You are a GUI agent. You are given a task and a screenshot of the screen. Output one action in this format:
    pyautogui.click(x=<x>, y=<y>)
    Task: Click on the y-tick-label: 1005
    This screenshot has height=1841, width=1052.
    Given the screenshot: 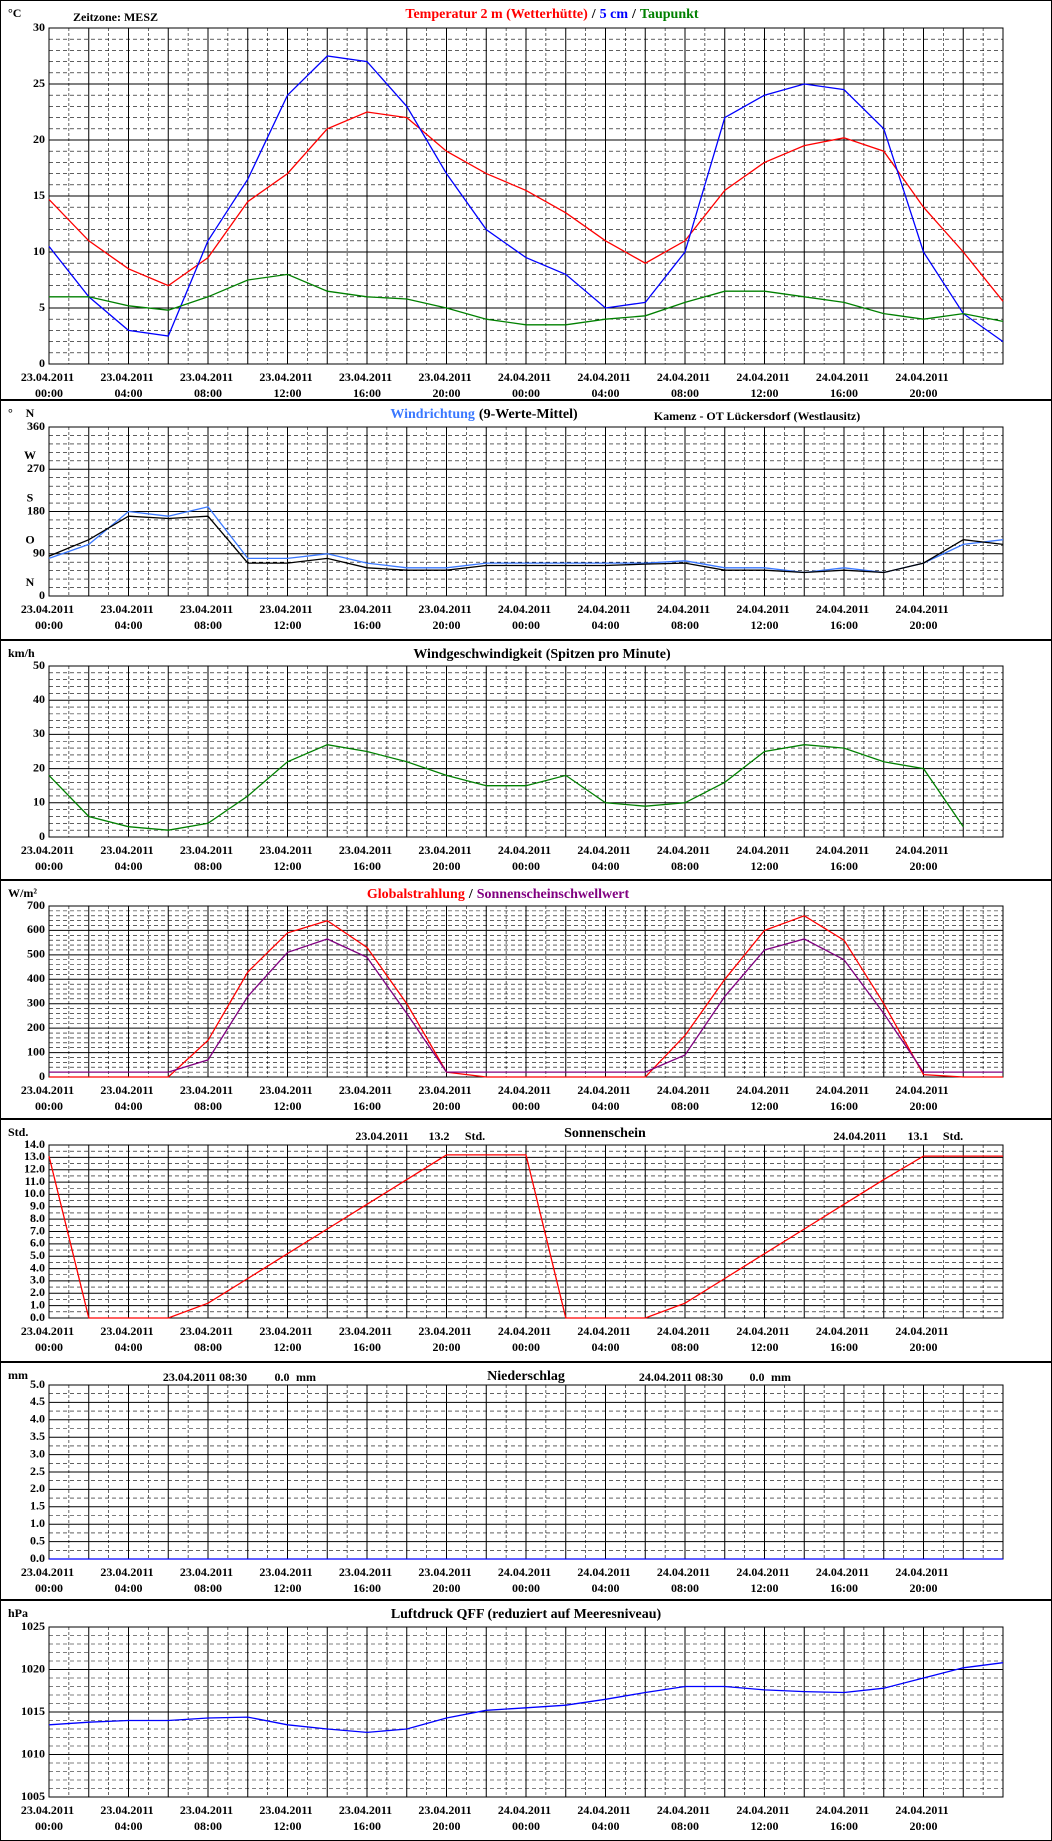 What is the action you would take?
    pyautogui.click(x=33, y=1796)
    